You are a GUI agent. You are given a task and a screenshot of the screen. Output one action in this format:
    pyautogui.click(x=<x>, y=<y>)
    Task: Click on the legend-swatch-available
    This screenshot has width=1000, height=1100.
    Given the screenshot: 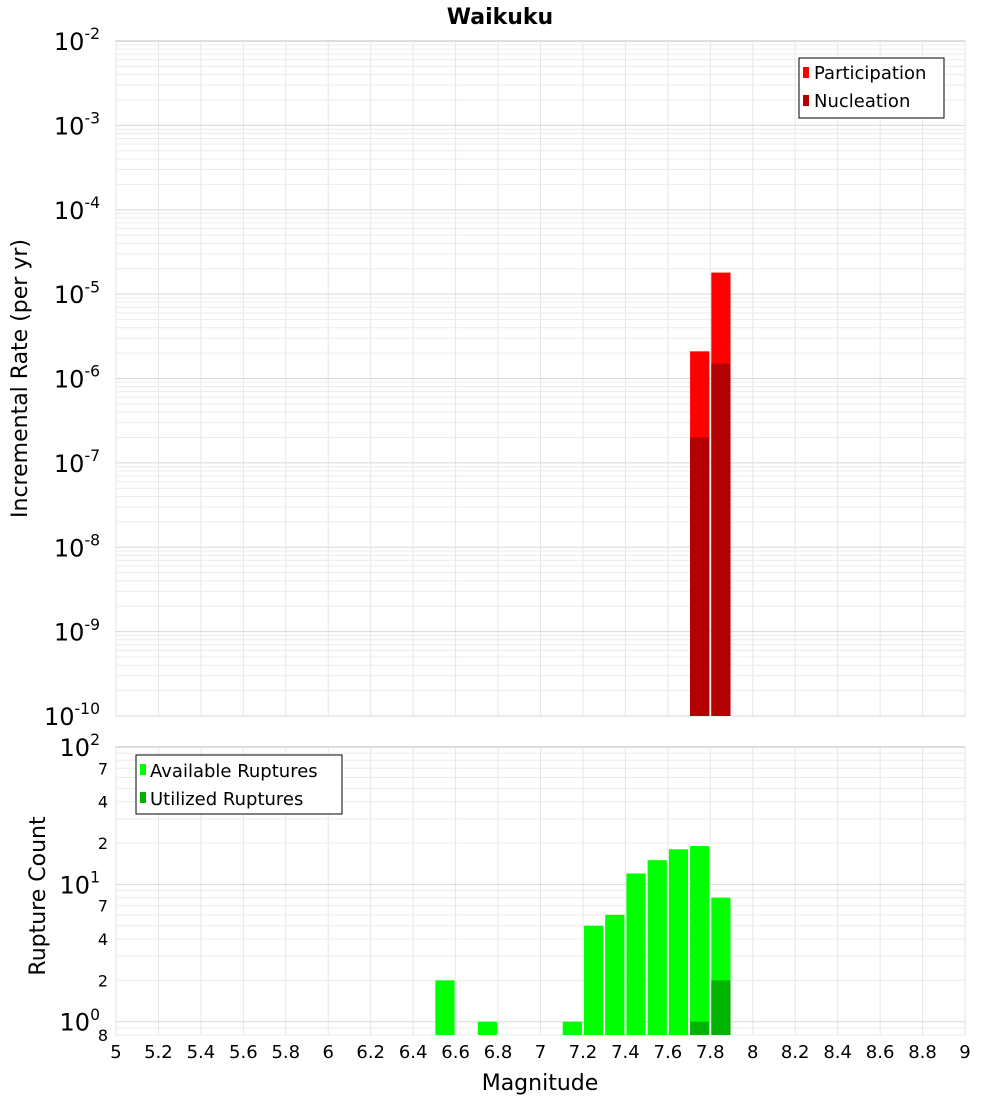 What is the action you would take?
    pyautogui.click(x=143, y=769)
    